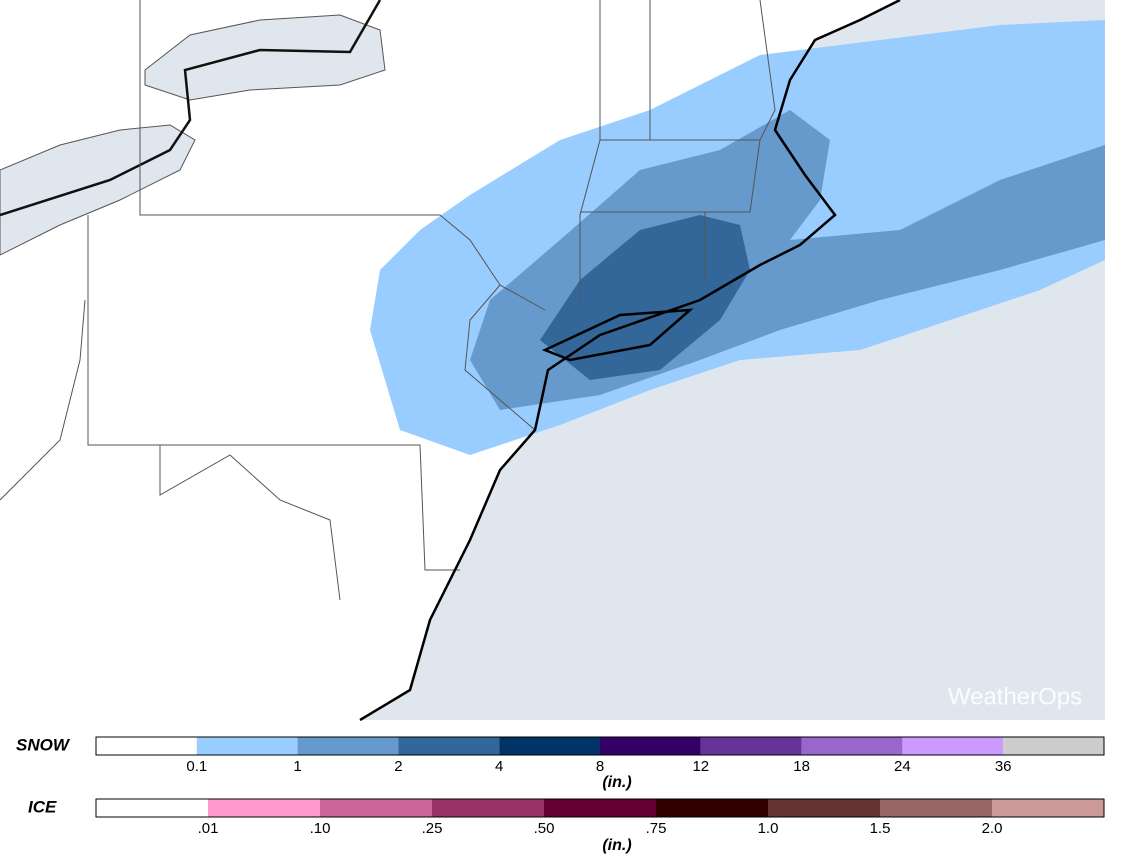  Describe the element at coordinates (1003, 766) in the screenshot. I see `legend-tick-label: 36` at that location.